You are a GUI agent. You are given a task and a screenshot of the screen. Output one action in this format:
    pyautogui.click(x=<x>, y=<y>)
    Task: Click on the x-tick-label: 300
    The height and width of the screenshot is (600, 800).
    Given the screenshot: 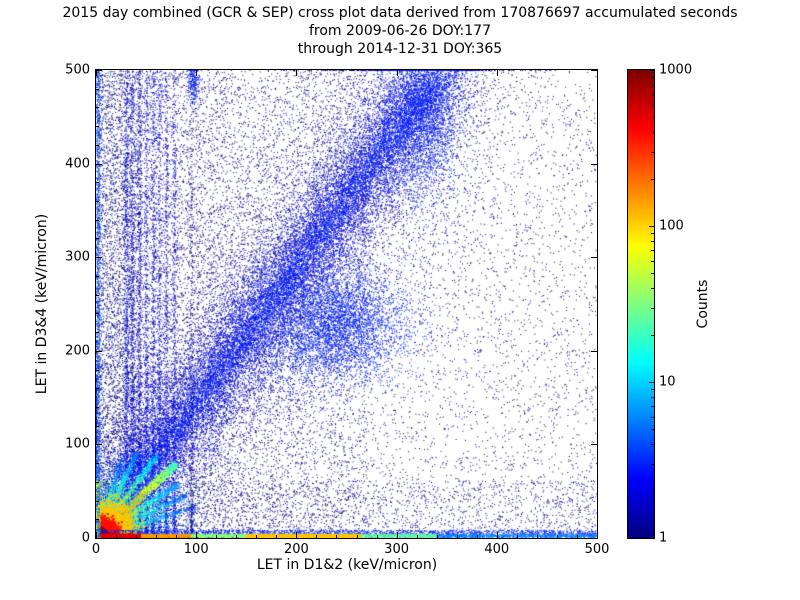 What is the action you would take?
    pyautogui.click(x=397, y=549)
    